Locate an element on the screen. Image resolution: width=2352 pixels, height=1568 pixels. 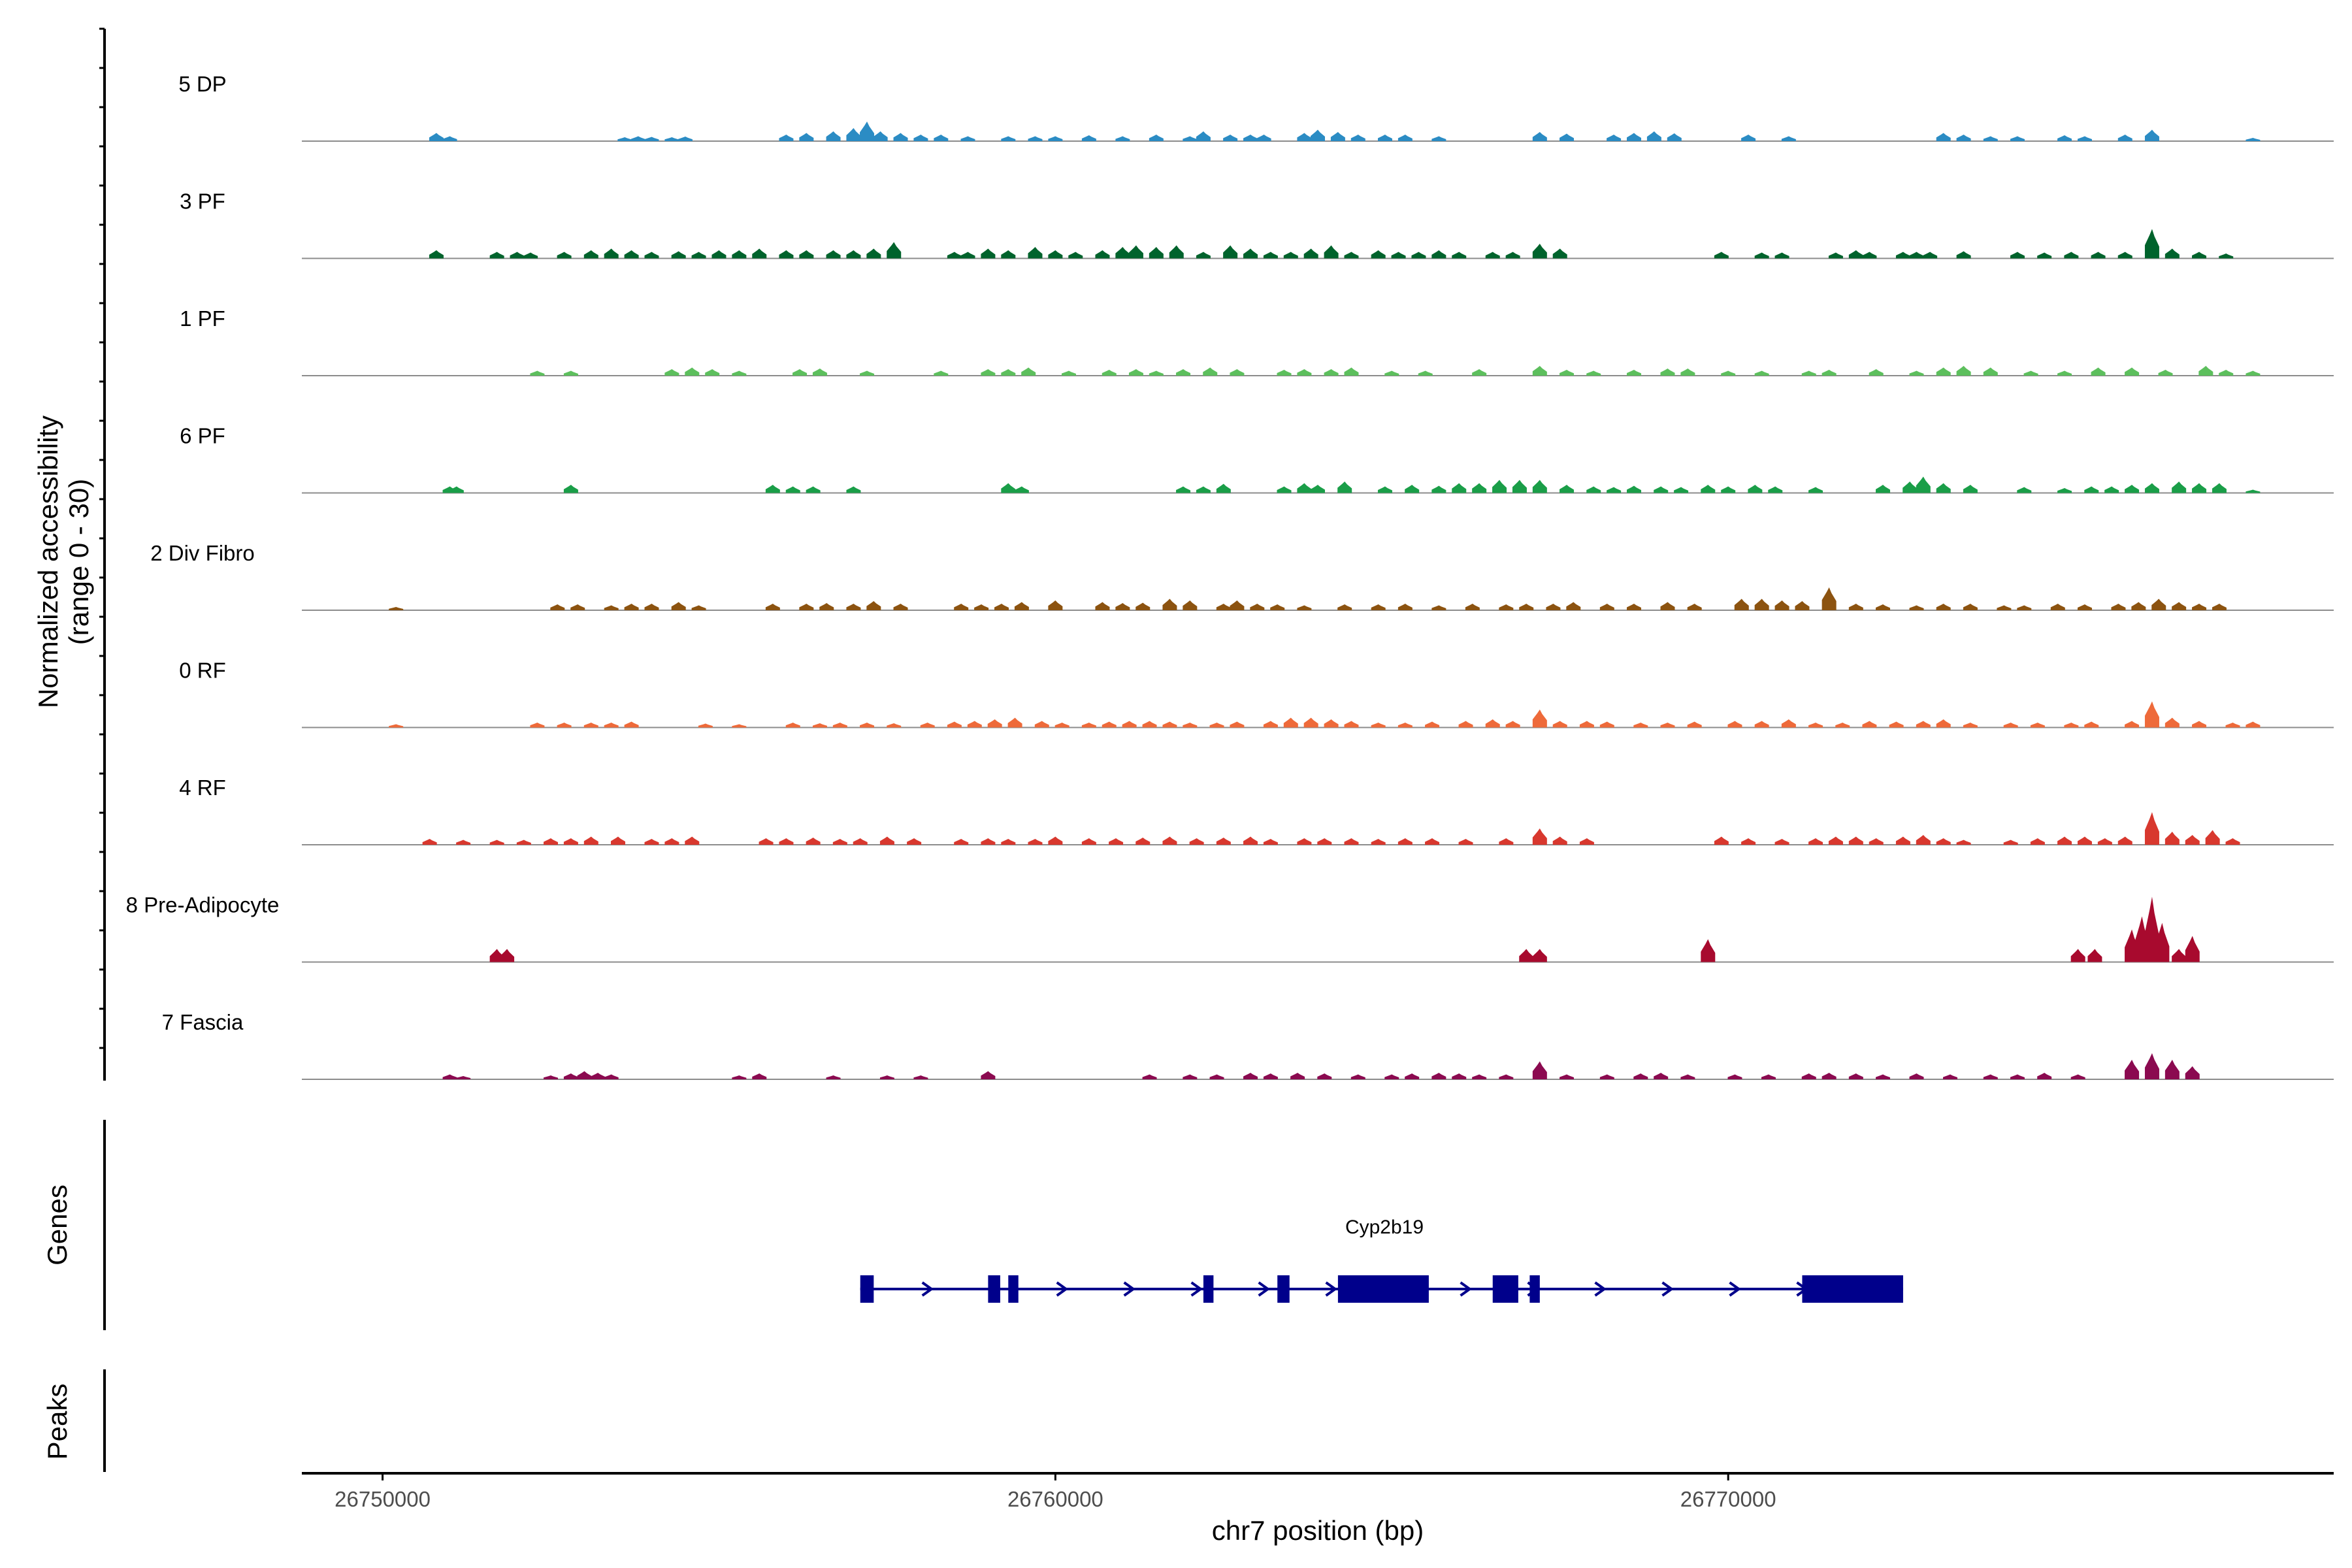
track-label: 6 PF is located at coordinates (202, 436).